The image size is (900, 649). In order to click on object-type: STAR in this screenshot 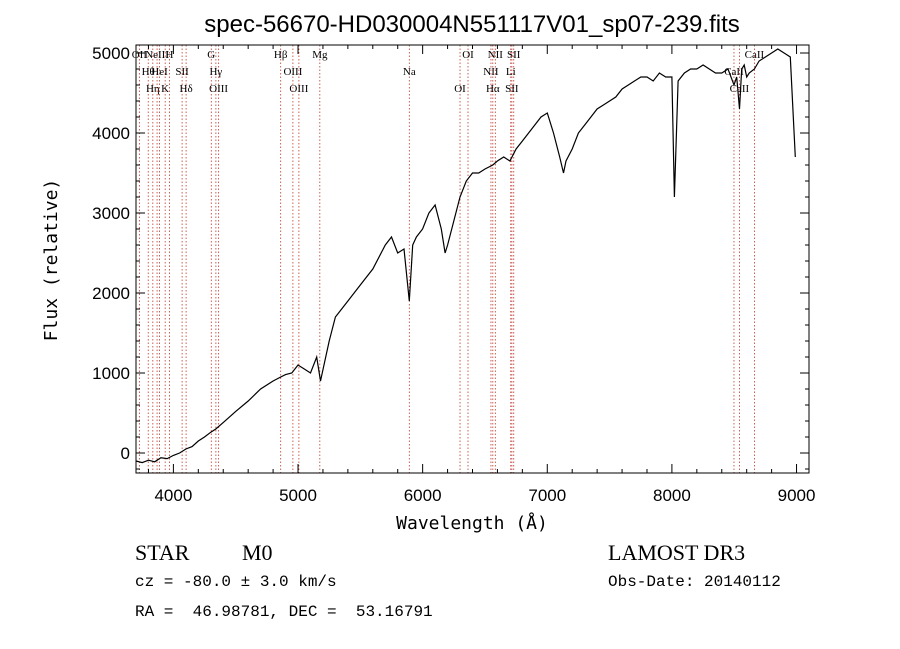, I will do `click(162, 552)`.